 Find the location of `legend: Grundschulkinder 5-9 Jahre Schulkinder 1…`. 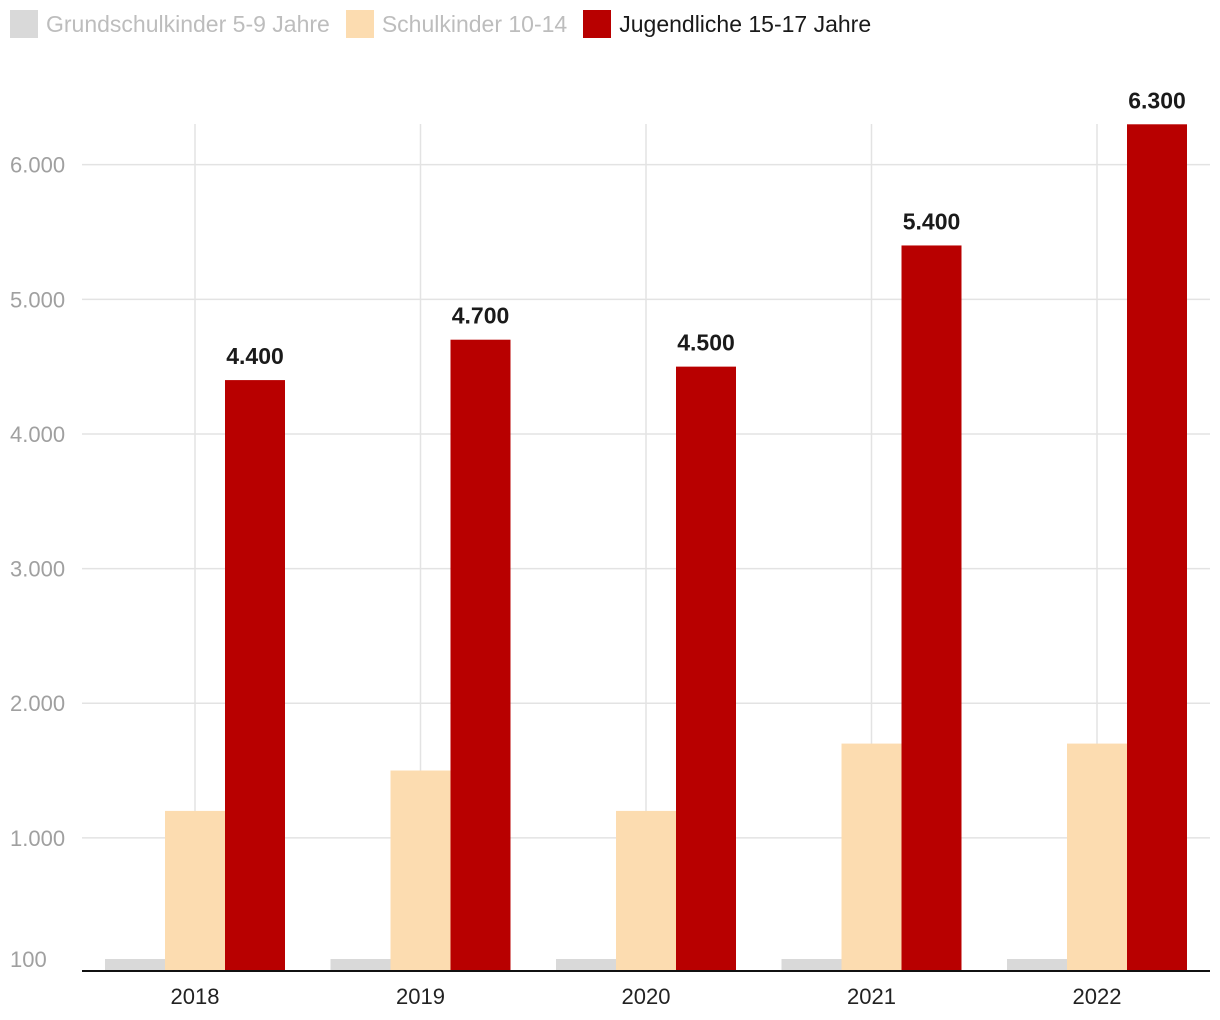

legend: Grundschulkinder 5-9 Jahre Schulkinder 1… is located at coordinates (448, 24).